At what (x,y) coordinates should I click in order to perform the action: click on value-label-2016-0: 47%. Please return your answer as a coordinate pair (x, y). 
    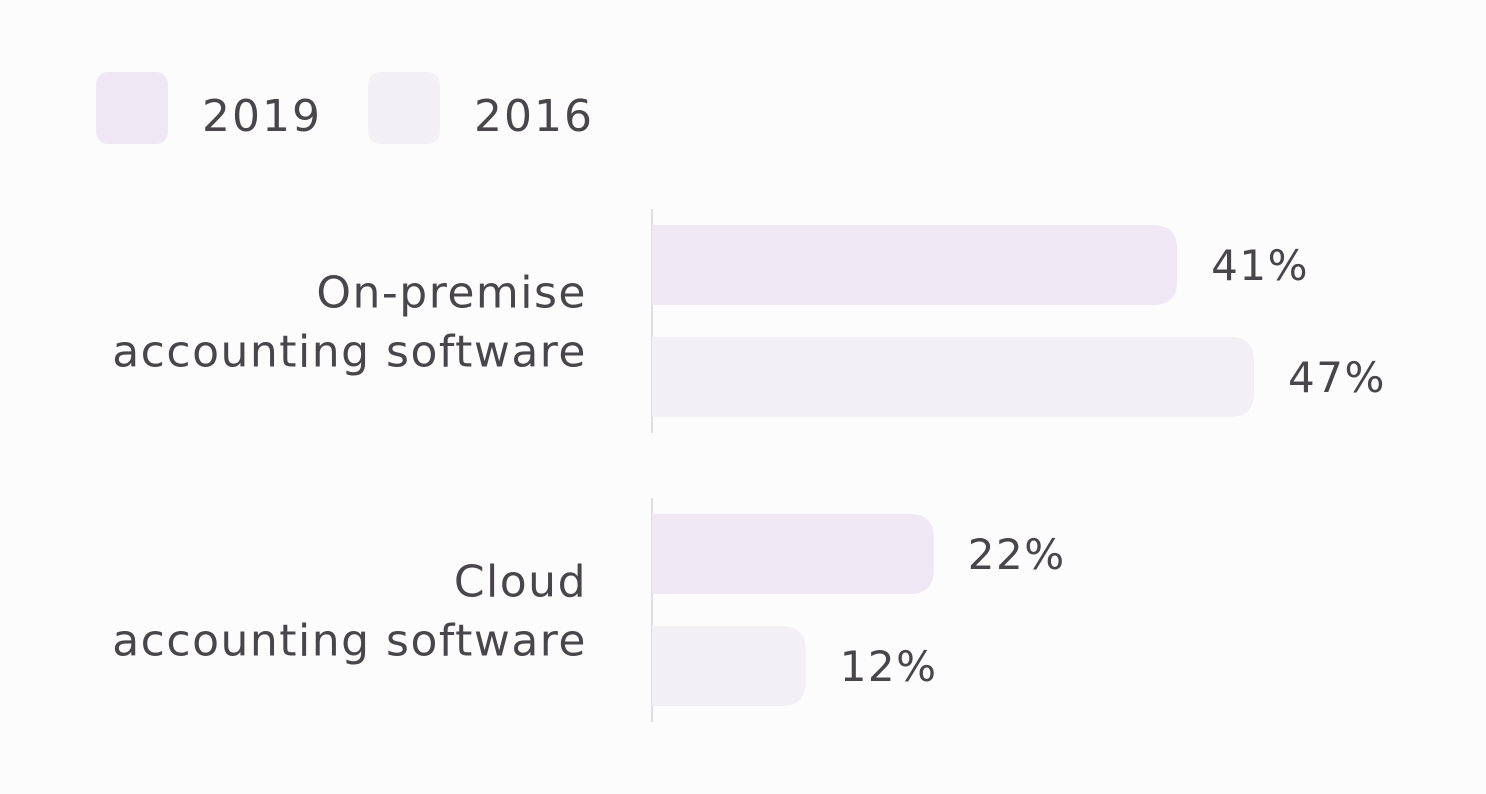
    Looking at the image, I should click on (1337, 377).